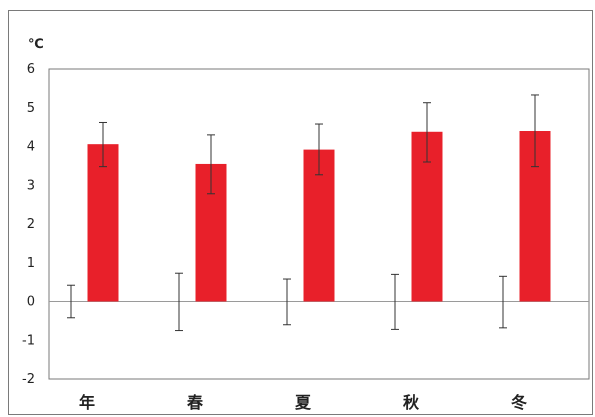 The image size is (595, 417). What do you see at coordinates (31, 302) in the screenshot?
I see `y-tick-label: 0` at bounding box center [31, 302].